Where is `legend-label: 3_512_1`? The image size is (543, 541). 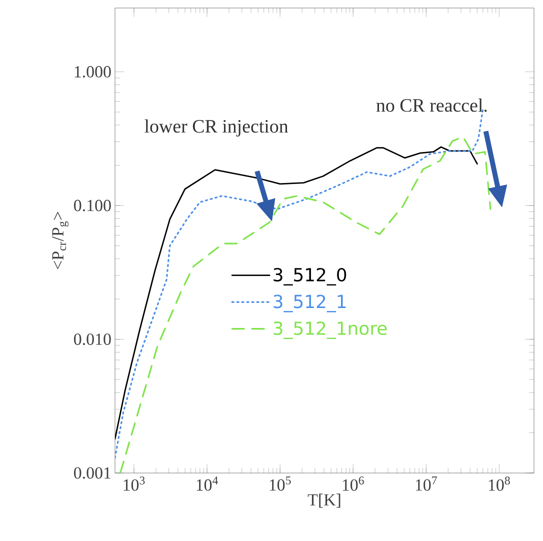
legend-label: 3_512_1 is located at coordinates (310, 303).